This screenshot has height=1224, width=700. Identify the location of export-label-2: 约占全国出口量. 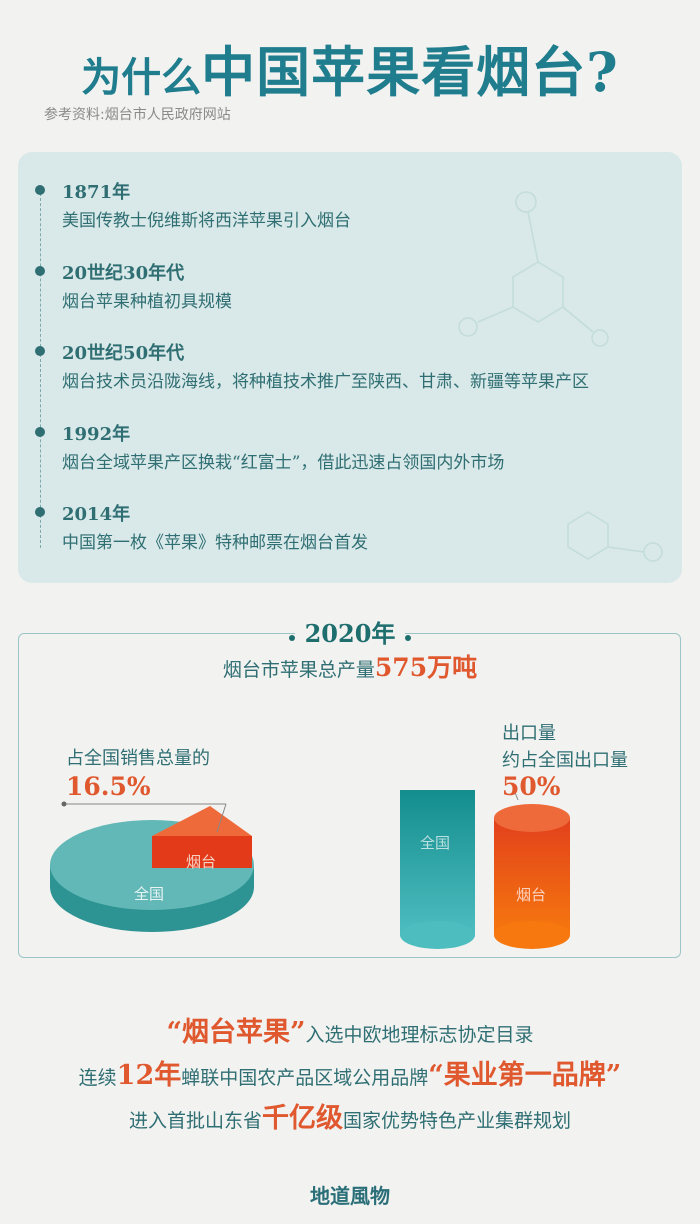
(565, 760).